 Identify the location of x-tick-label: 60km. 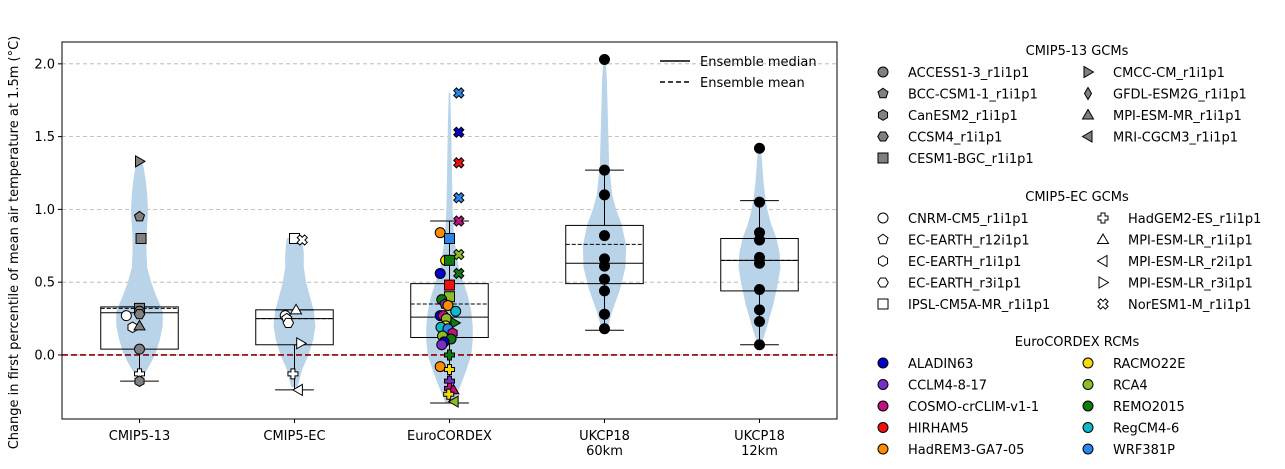
(604, 451).